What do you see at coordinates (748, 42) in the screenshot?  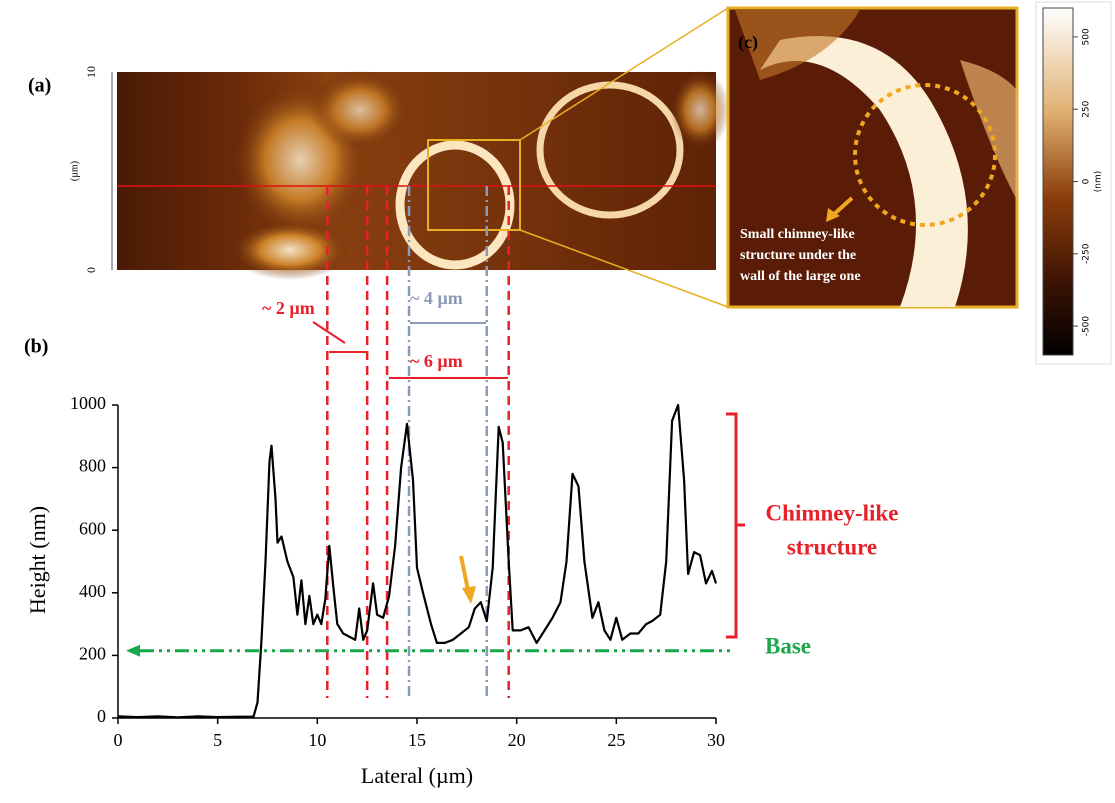 I see `panel-label: (c)` at bounding box center [748, 42].